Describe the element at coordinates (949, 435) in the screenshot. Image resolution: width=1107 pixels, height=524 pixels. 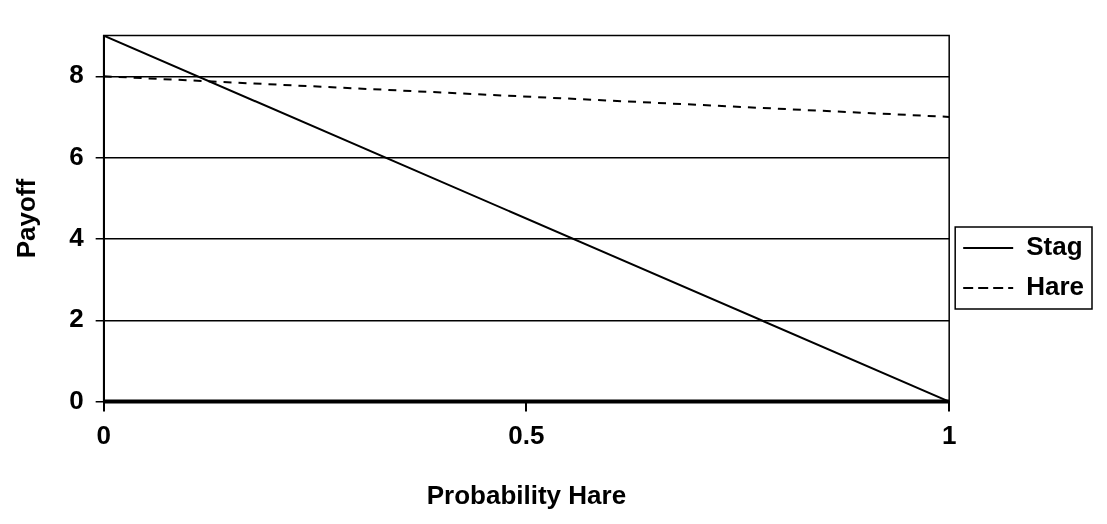
I see `x-tick-label: 1` at that location.